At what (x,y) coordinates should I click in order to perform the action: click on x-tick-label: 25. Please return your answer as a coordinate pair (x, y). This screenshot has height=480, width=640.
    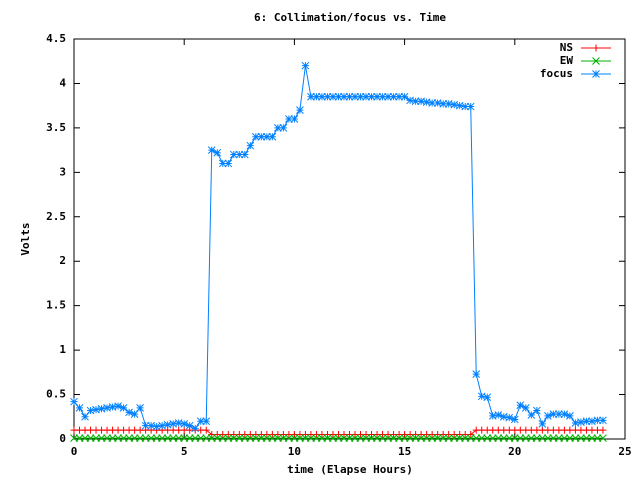
    Looking at the image, I should click on (624, 451).